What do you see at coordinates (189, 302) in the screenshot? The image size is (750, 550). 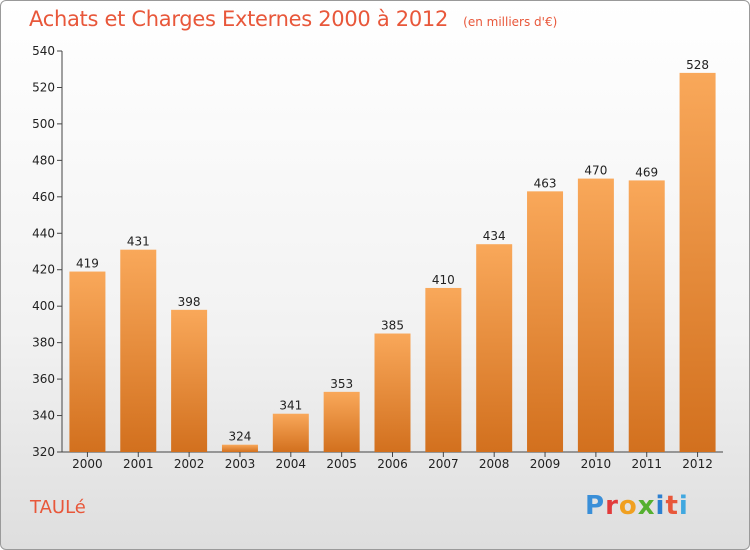 I see `bar-value-label: 398` at bounding box center [189, 302].